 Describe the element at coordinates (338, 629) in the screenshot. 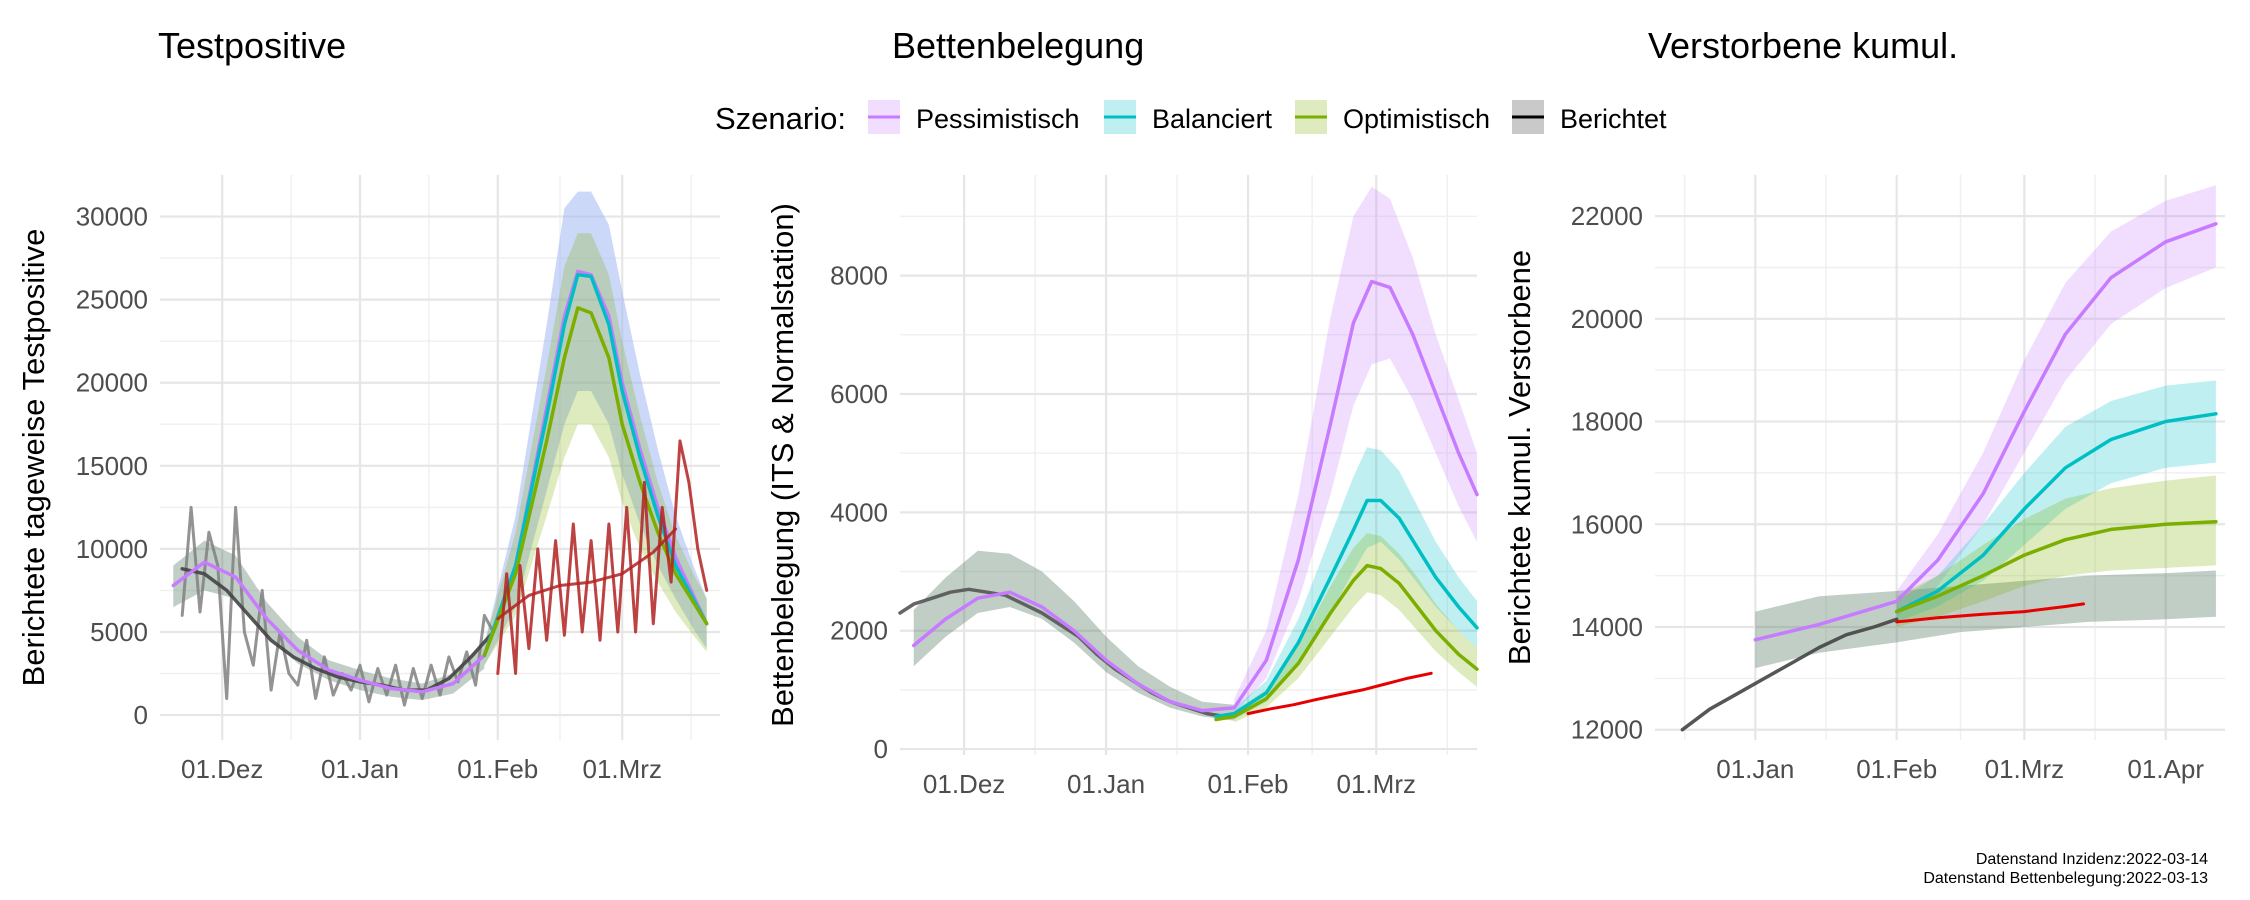

I see `series-line-berichtet-smooth` at that location.